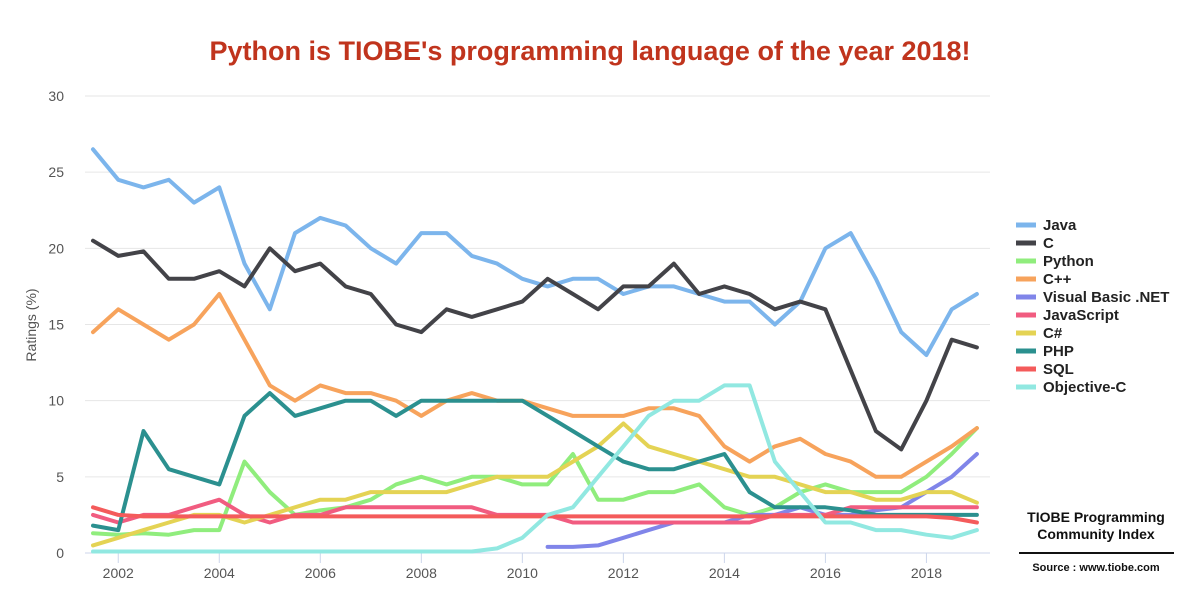 This screenshot has height=613, width=1200. Describe the element at coordinates (1058, 351) in the screenshot. I see `legend-item: PHP` at that location.